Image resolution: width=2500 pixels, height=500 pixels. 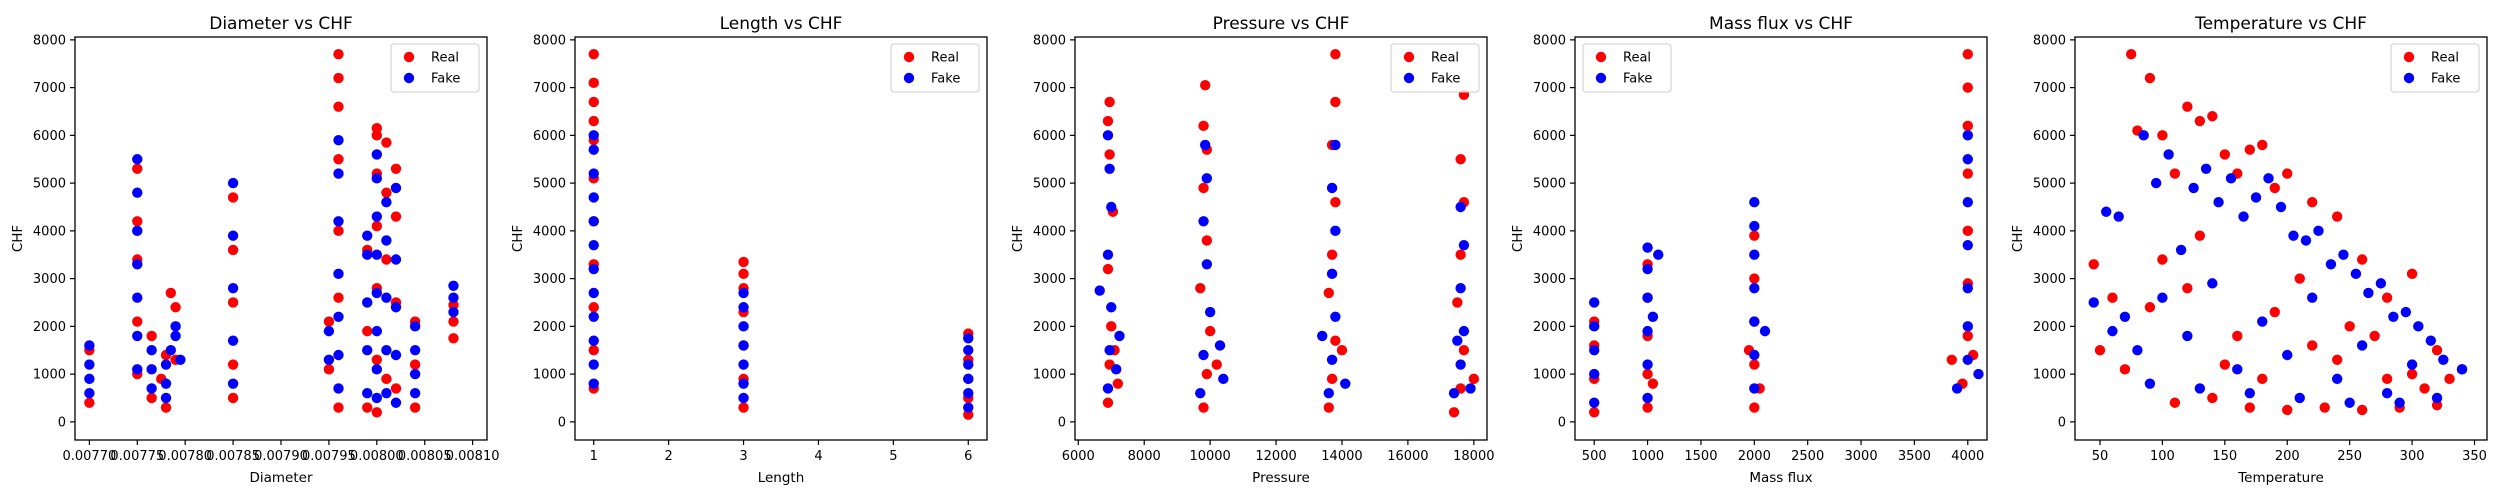 What do you see at coordinates (1049, 375) in the screenshot?
I see `y-tick-label: 1000` at bounding box center [1049, 375].